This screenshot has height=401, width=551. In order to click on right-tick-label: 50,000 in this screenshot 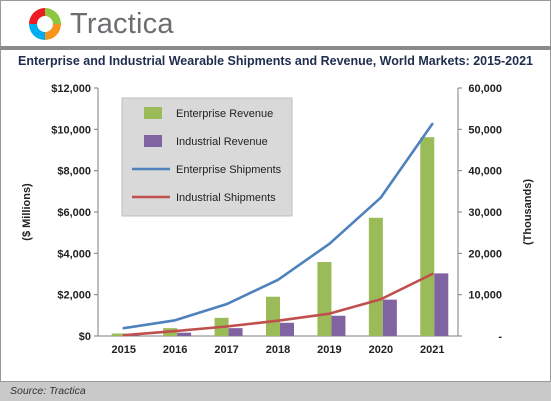, I will do `click(485, 130)`.